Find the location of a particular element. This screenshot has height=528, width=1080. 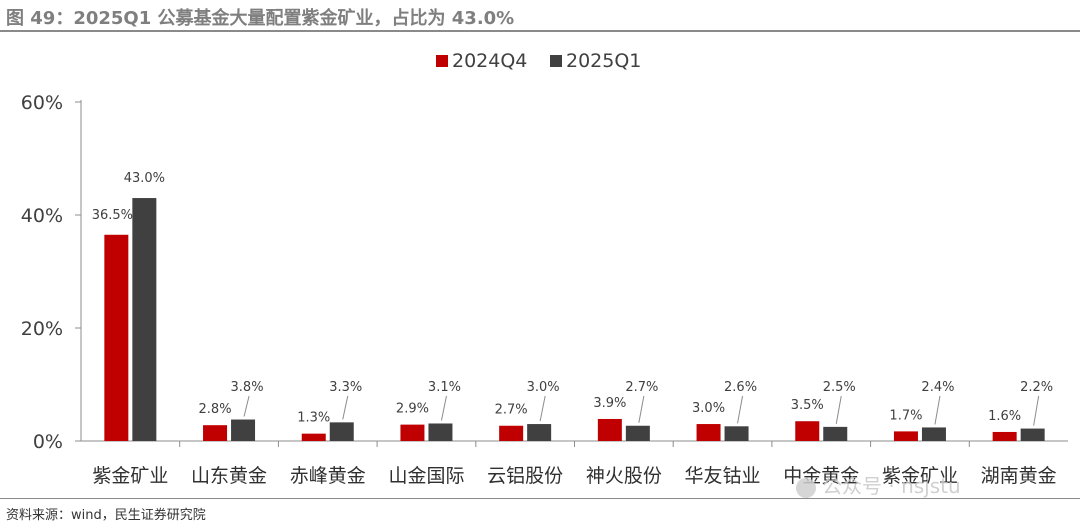

data-label: 3.9% is located at coordinates (609, 403).